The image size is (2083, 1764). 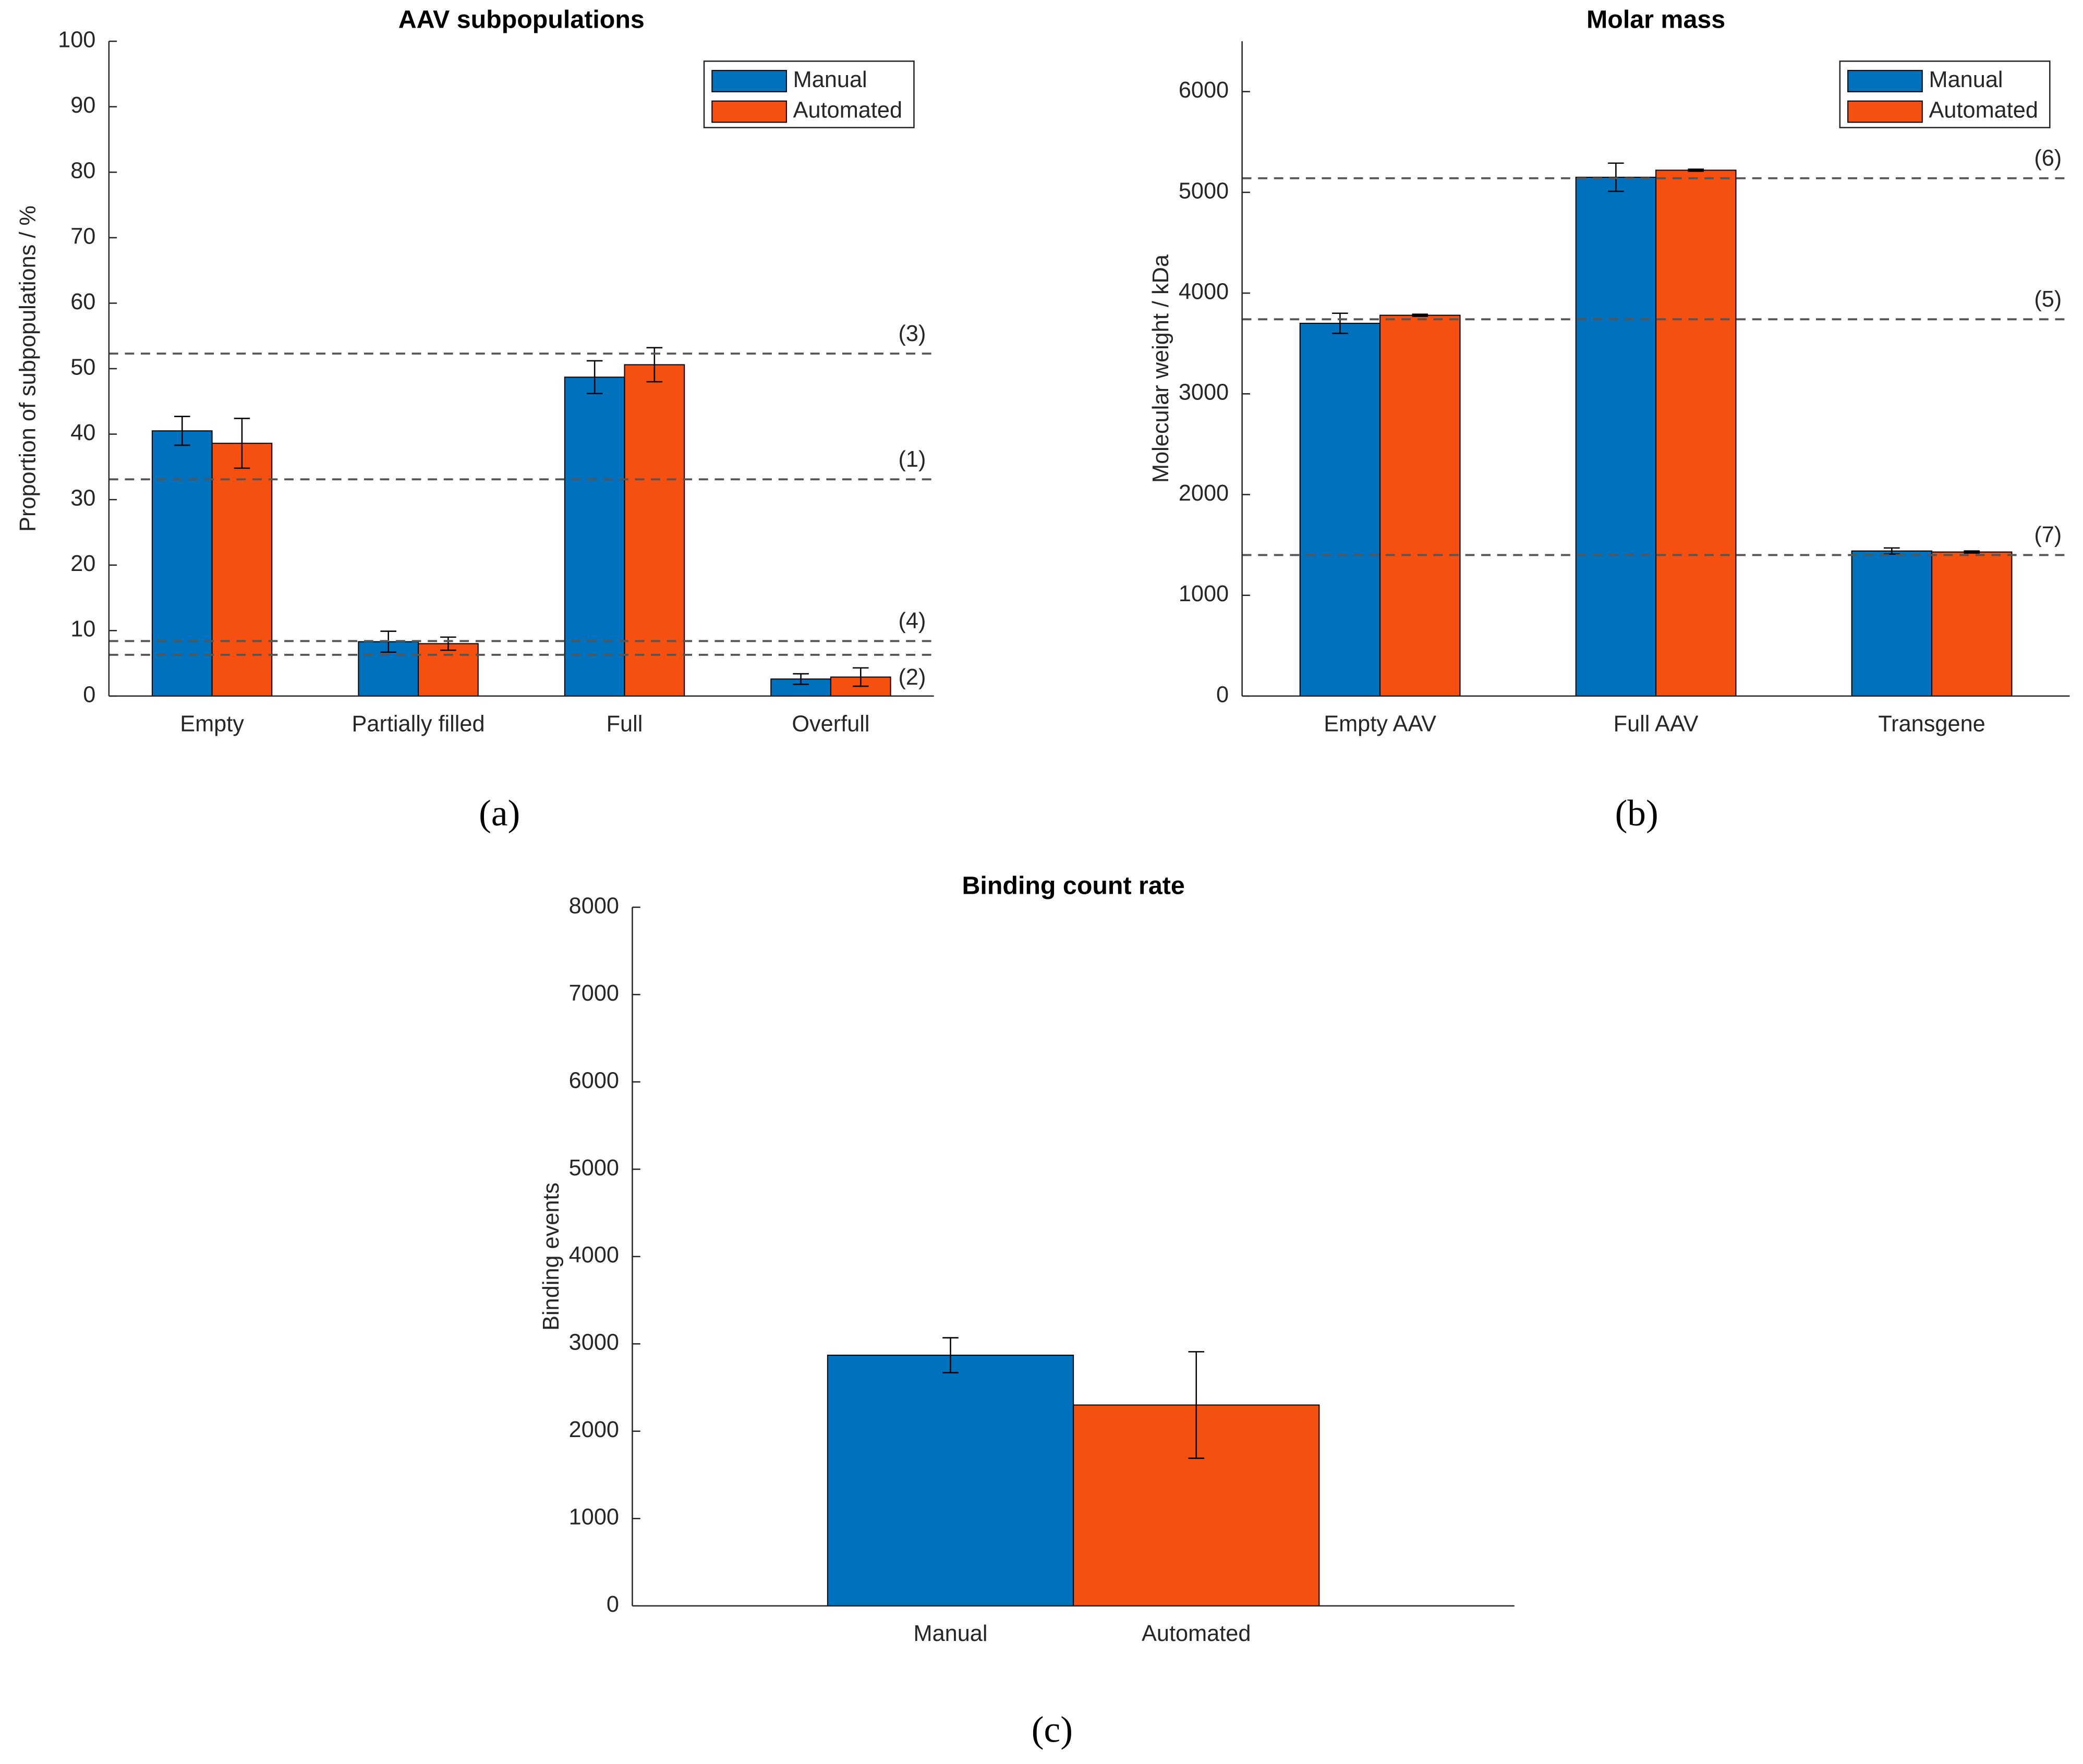 I want to click on y-axis-label: Binding events, so click(x=551, y=1257).